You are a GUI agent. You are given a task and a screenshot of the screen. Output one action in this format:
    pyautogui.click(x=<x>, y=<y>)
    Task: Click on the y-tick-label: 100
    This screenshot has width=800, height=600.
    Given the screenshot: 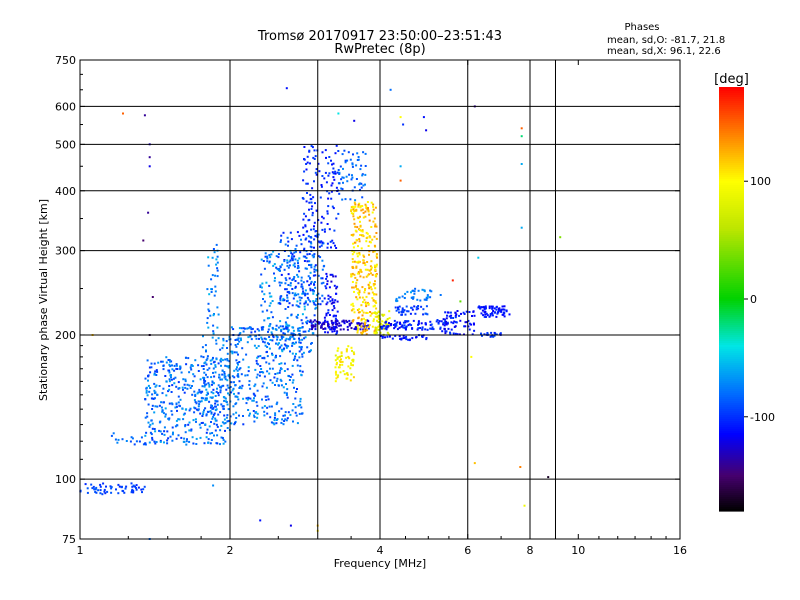 What is the action you would take?
    pyautogui.click(x=65, y=479)
    